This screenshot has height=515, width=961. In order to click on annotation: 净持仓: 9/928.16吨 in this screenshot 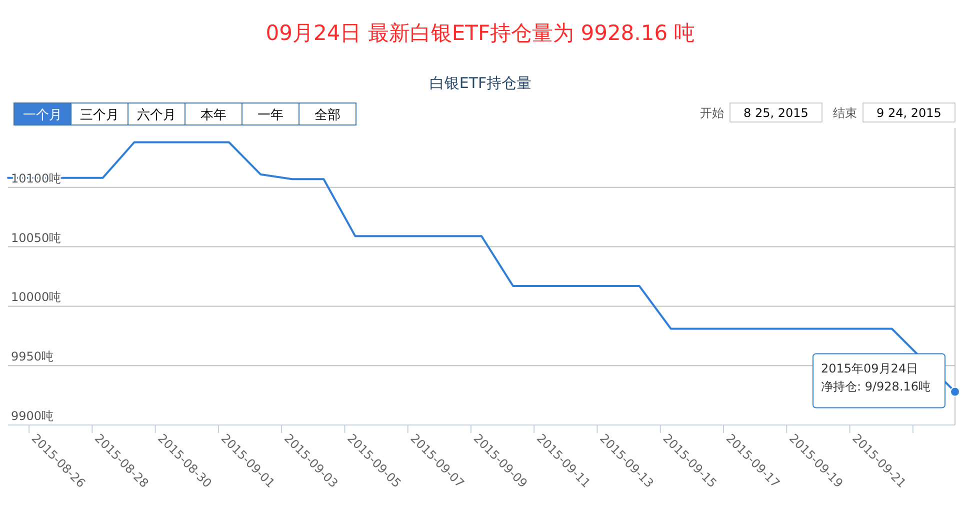, I will do `click(876, 387)`.